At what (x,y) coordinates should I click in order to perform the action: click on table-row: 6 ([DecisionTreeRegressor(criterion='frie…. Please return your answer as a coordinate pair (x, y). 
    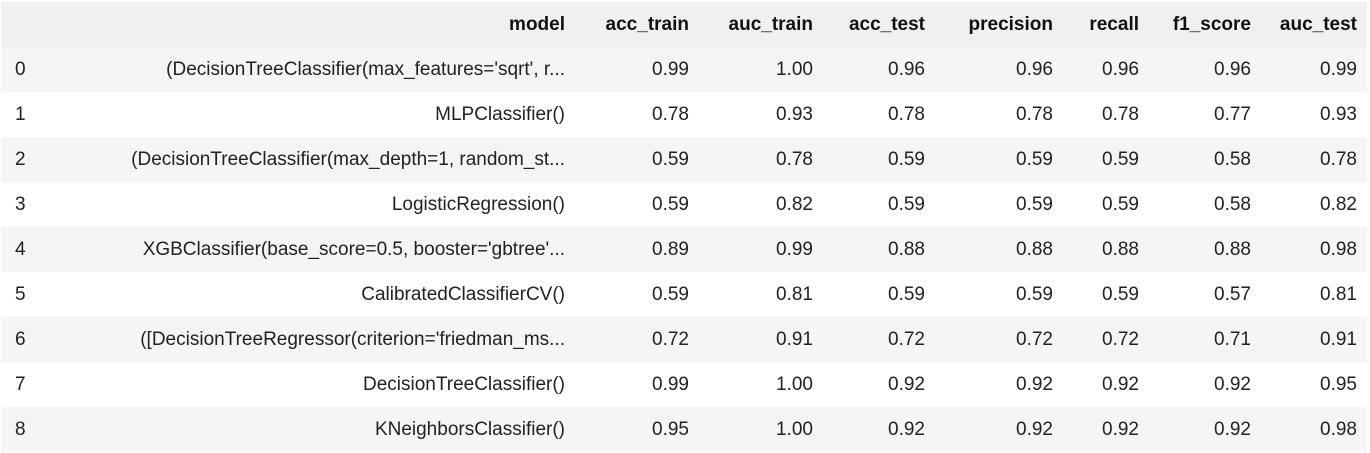
    Looking at the image, I should click on (684, 339).